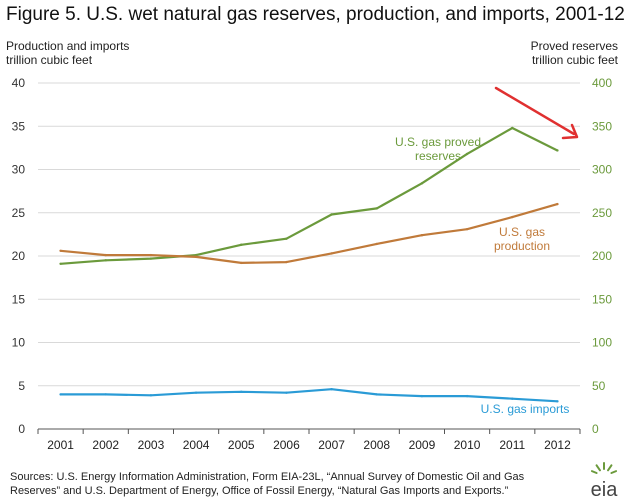 The image size is (628, 502). Describe the element at coordinates (605, 489) in the screenshot. I see `eia-logo-text: eia` at that location.